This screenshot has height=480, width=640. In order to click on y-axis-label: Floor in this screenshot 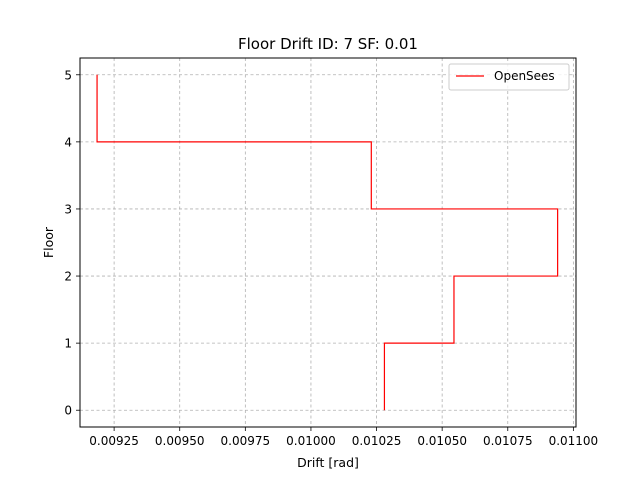, I will do `click(48, 242)`.